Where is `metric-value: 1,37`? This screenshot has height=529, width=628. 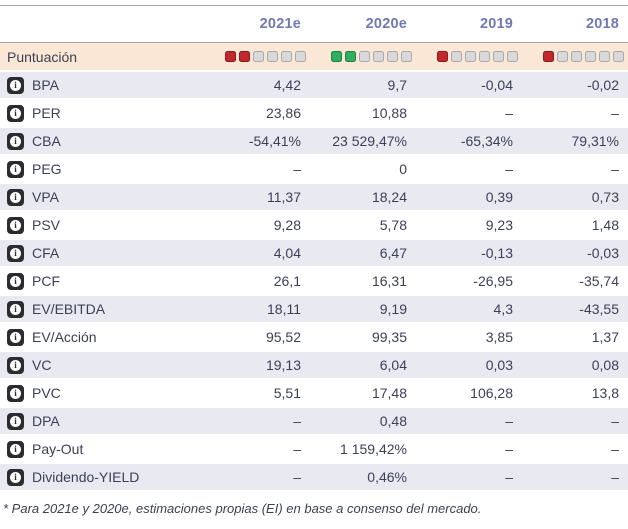
metric-value: 1,37 is located at coordinates (605, 337).